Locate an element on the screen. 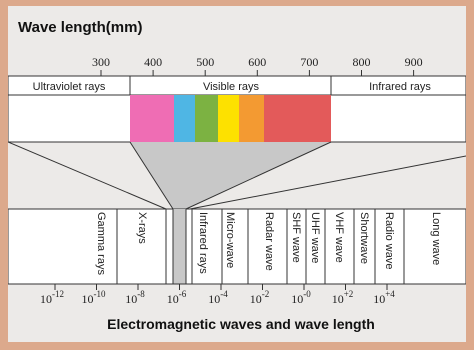 The width and height of the screenshot is (474, 350). wave-type-label: X-rays is located at coordinates (142, 228).